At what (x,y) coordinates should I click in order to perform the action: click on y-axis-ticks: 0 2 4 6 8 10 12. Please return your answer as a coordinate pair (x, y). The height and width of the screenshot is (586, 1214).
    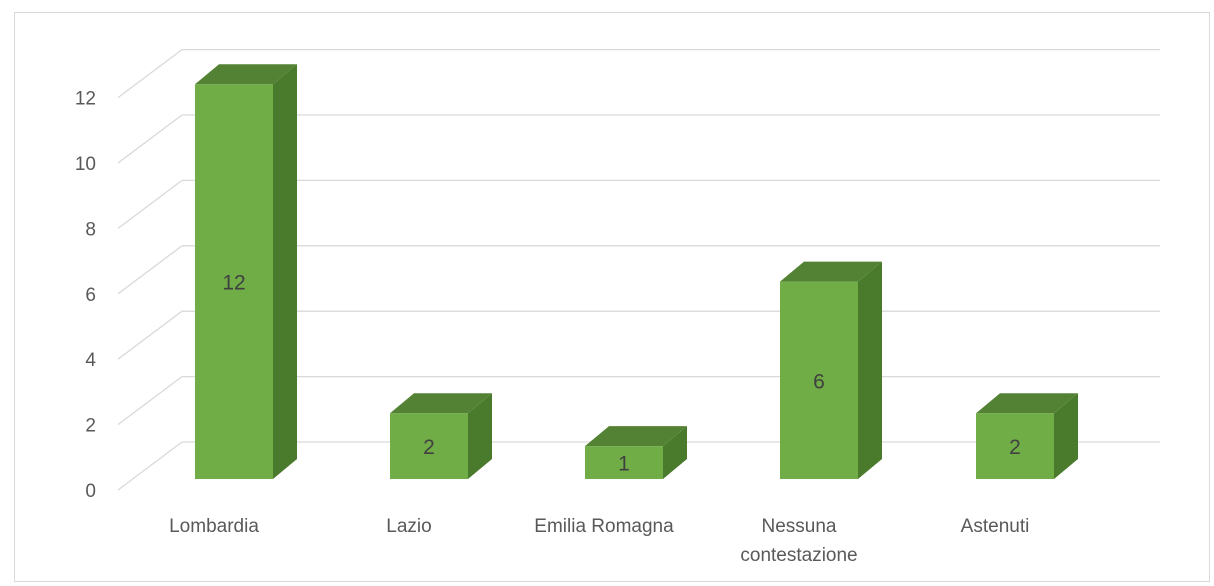
    Looking at the image, I should click on (86, 295).